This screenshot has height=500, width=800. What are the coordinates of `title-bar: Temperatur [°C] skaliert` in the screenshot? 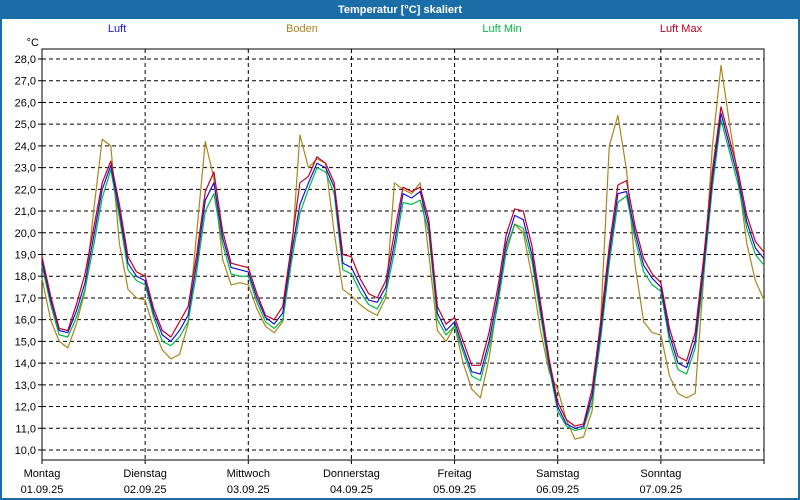 It's located at (400, 10).